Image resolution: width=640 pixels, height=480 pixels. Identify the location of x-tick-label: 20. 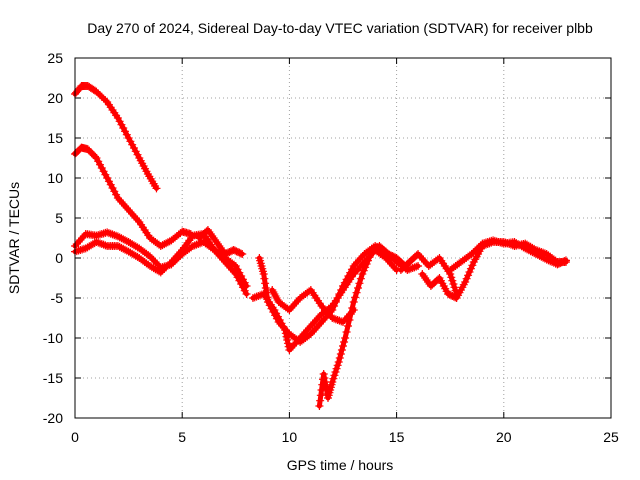
(504, 437).